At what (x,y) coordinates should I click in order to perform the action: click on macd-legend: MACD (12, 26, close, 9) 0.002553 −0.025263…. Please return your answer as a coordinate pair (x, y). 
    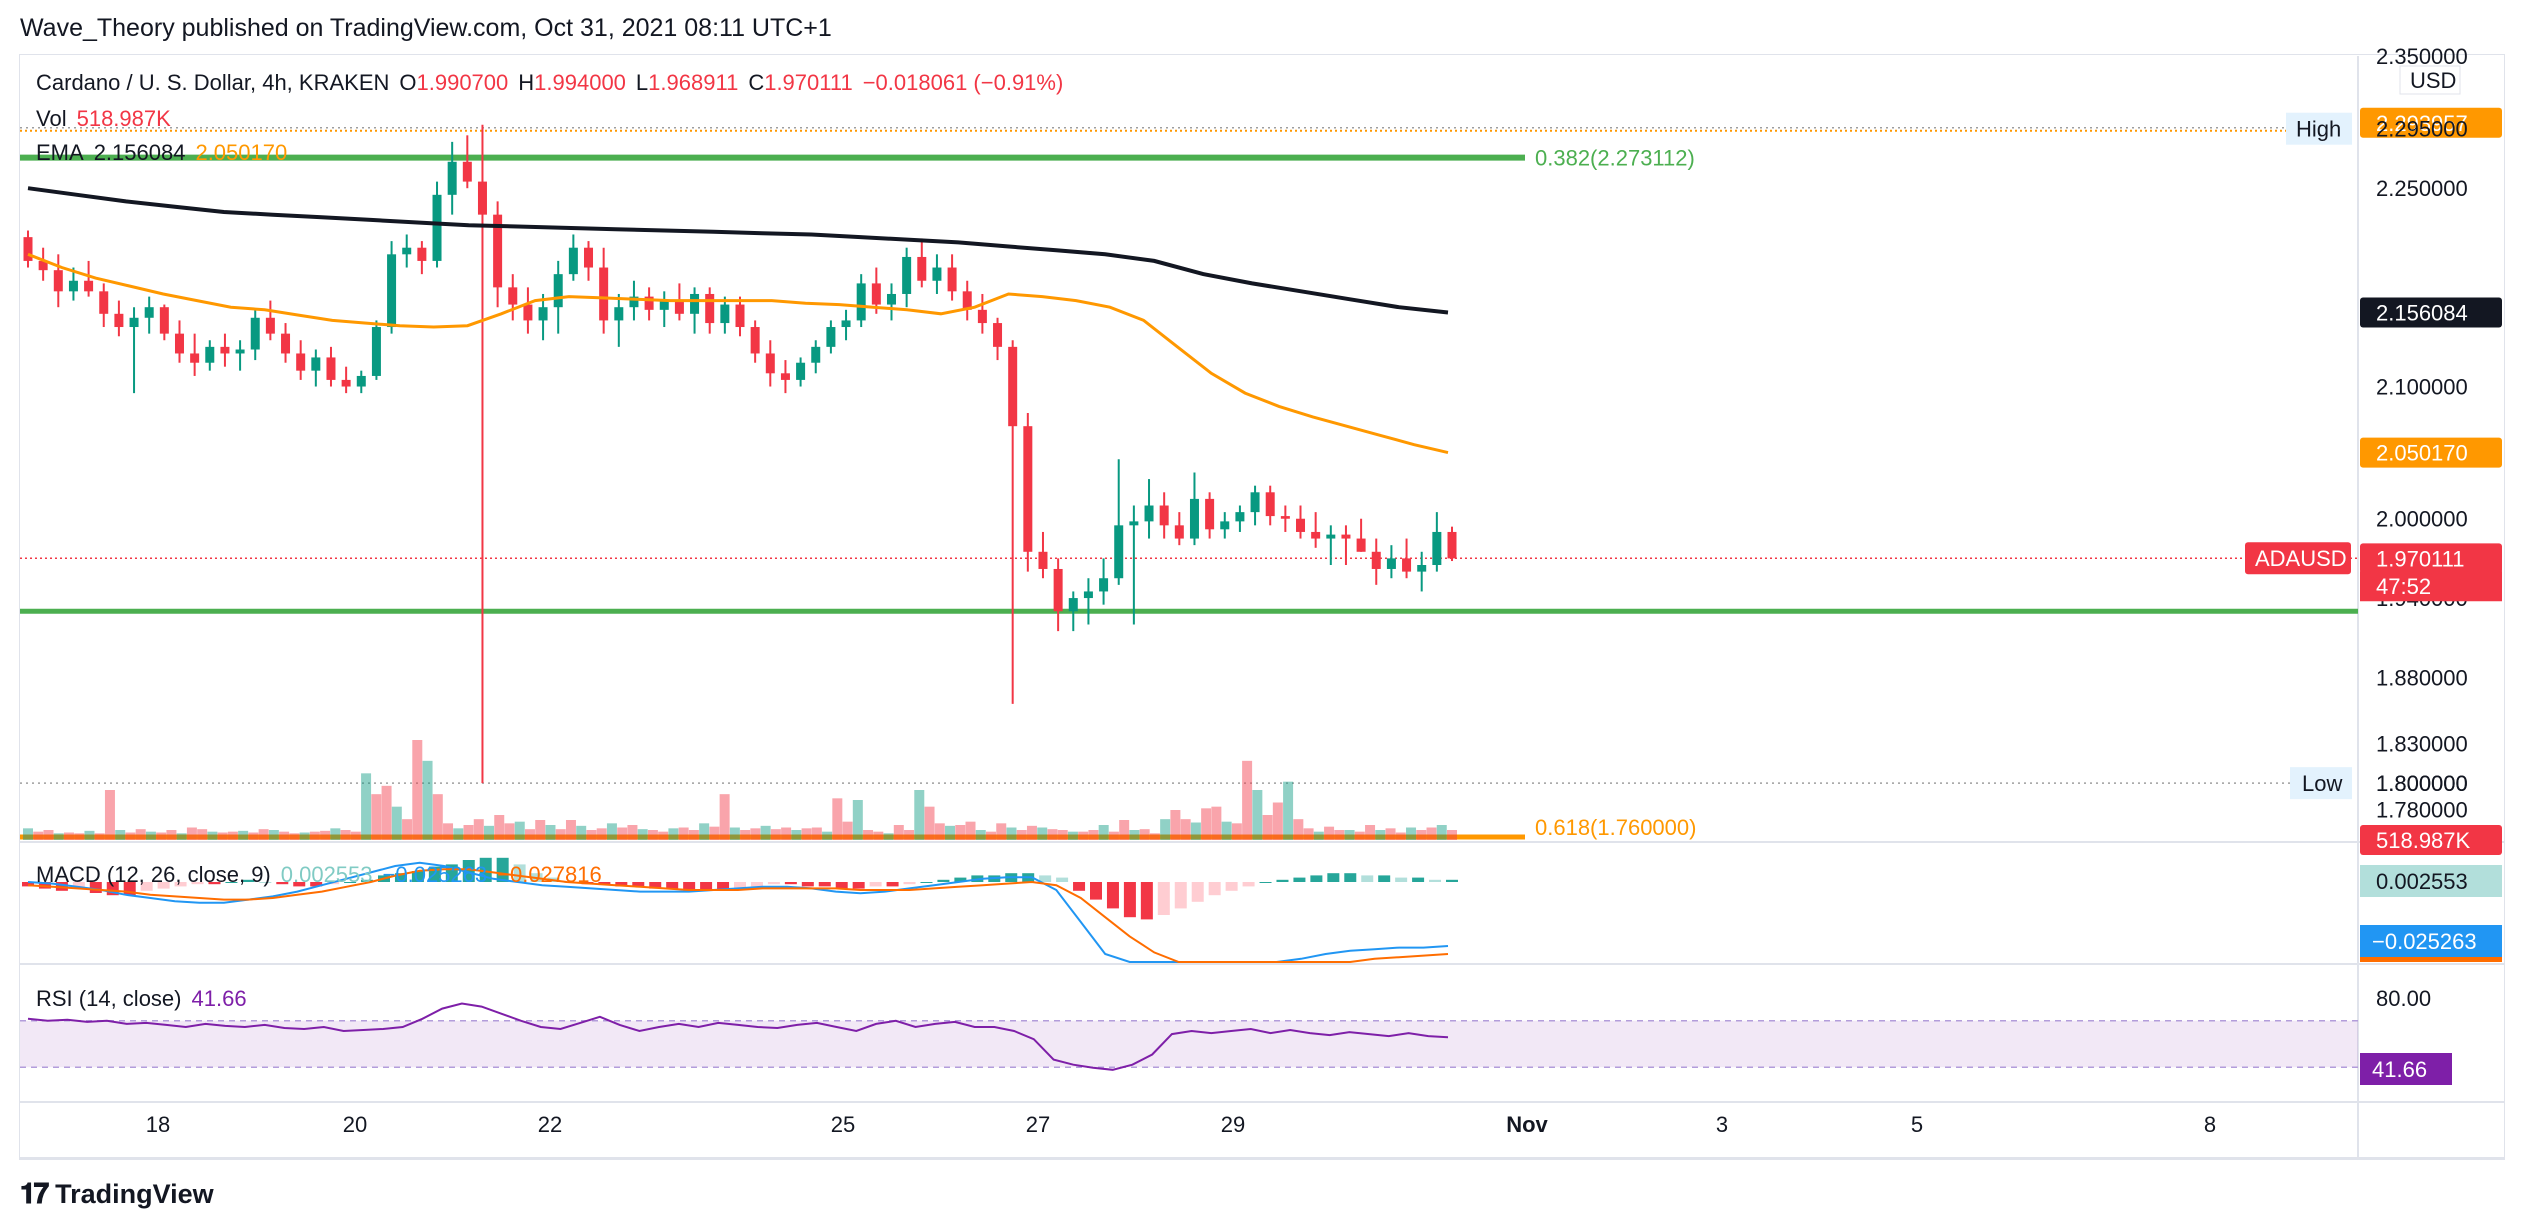
    Looking at the image, I should click on (324, 875).